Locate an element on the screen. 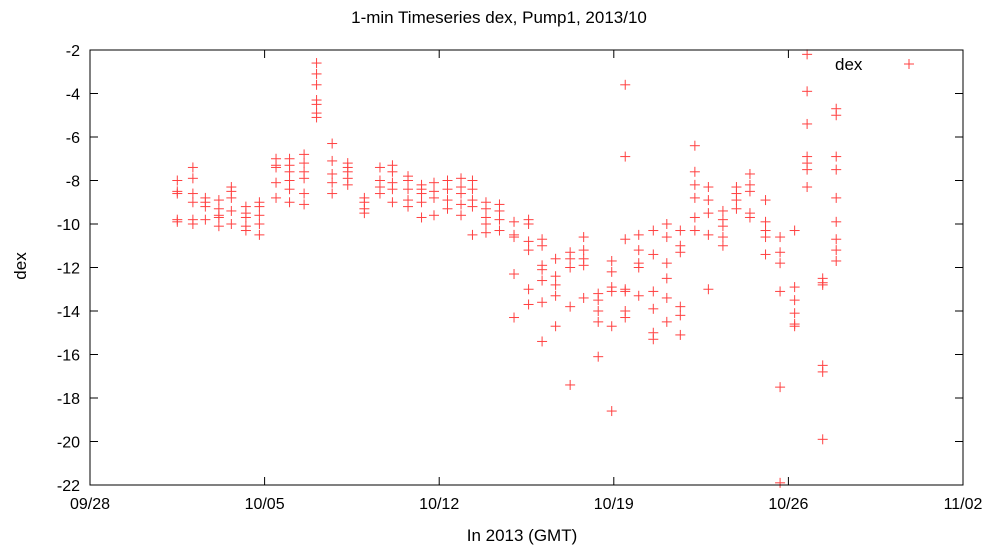 The height and width of the screenshot is (559, 998). legend-label: dex is located at coordinates (849, 64).